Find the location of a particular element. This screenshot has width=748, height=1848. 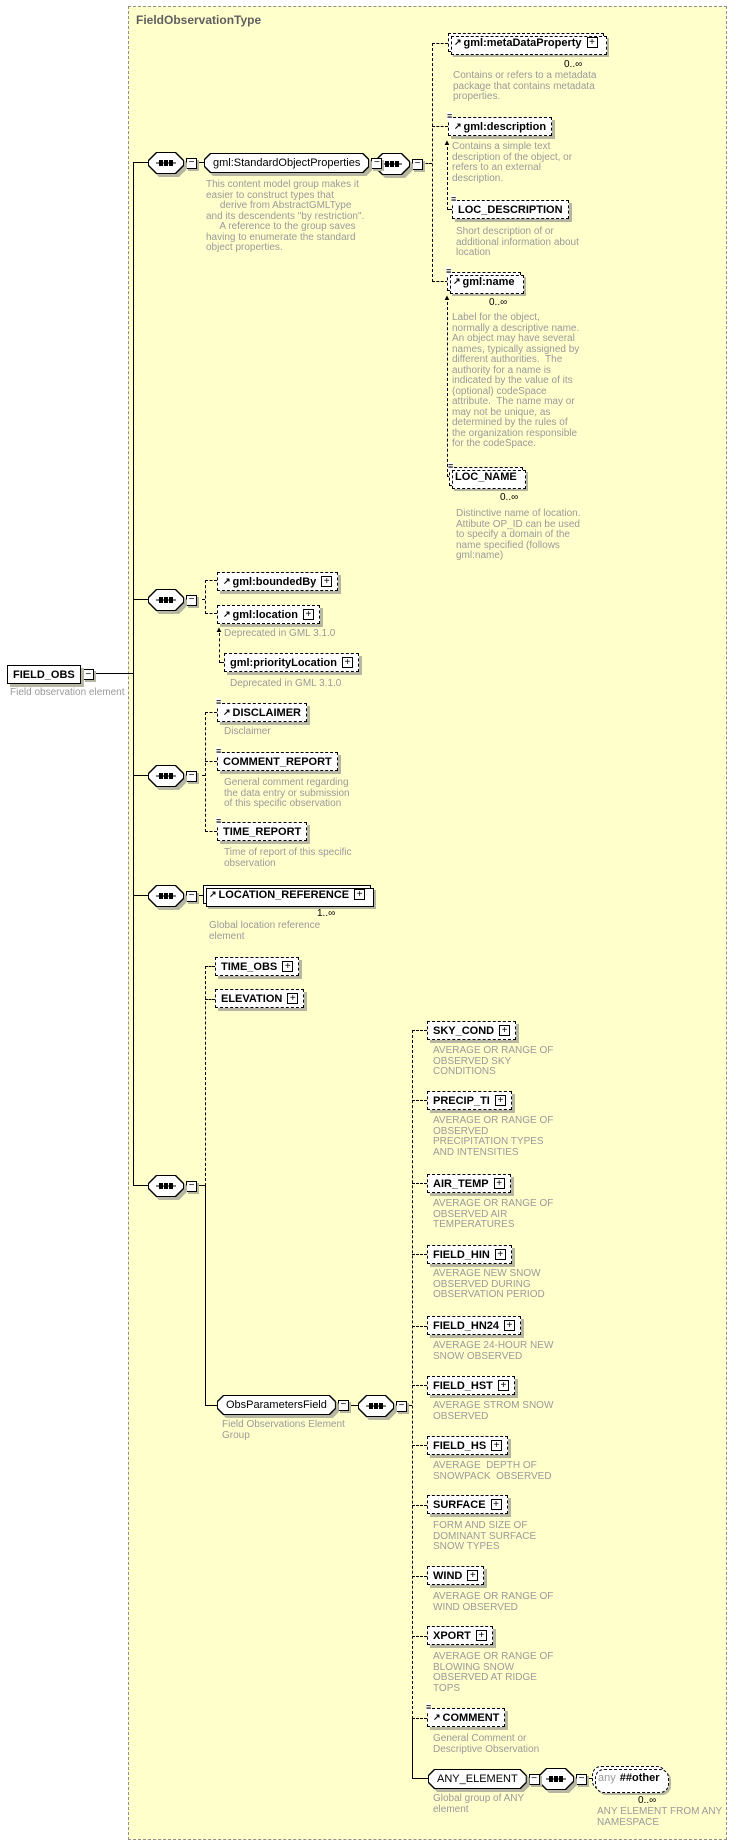

annotation: AVERAGE DEPTH OF SNOWPACK OBSERVED is located at coordinates (492, 1471).